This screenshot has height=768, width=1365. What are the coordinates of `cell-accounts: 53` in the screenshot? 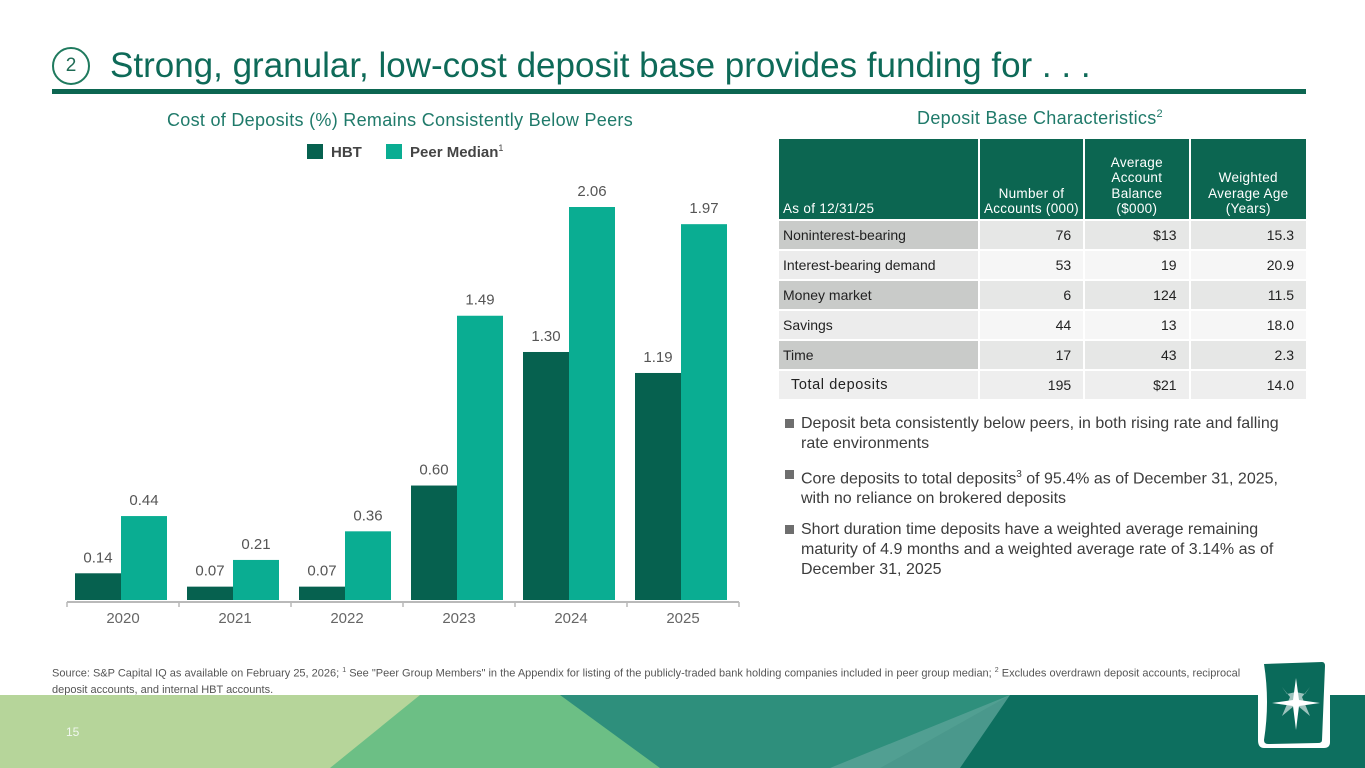 It's located at (1032, 264).